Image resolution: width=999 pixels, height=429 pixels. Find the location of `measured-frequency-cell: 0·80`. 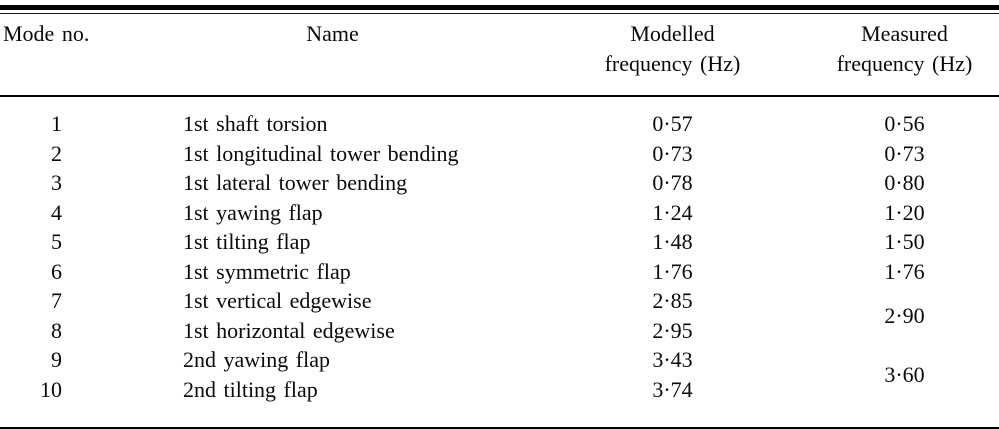

measured-frequency-cell: 0·80 is located at coordinates (904, 182).